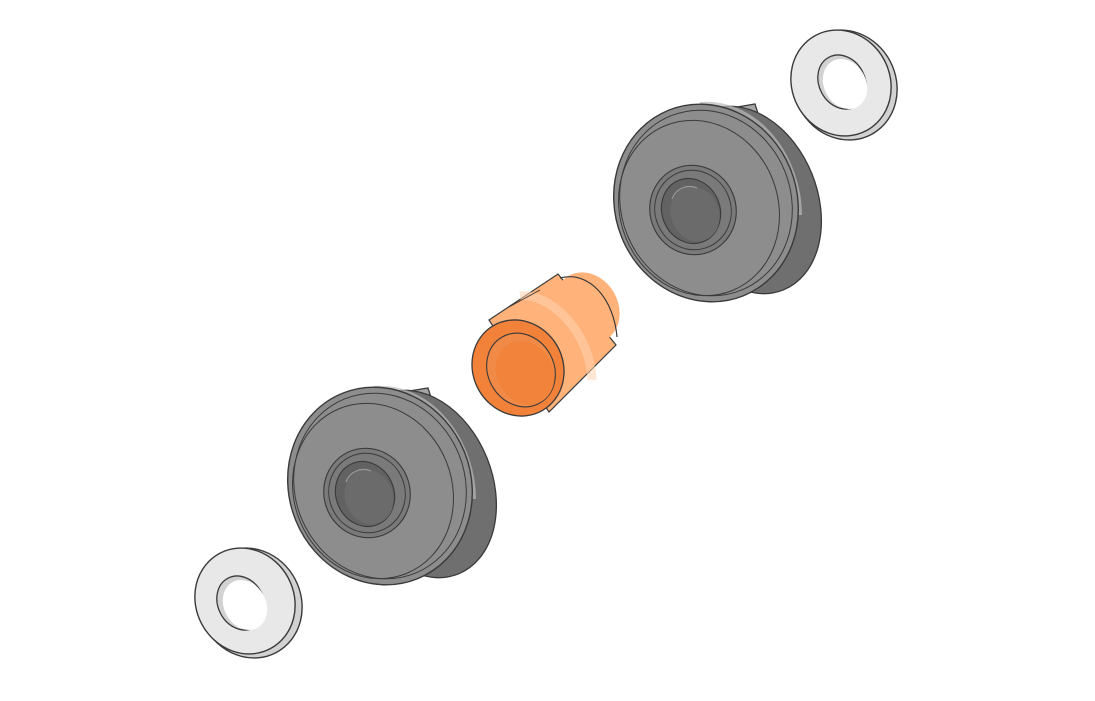 This screenshot has height=701, width=1095. I want to click on spacer-sleeve, so click(545, 344).